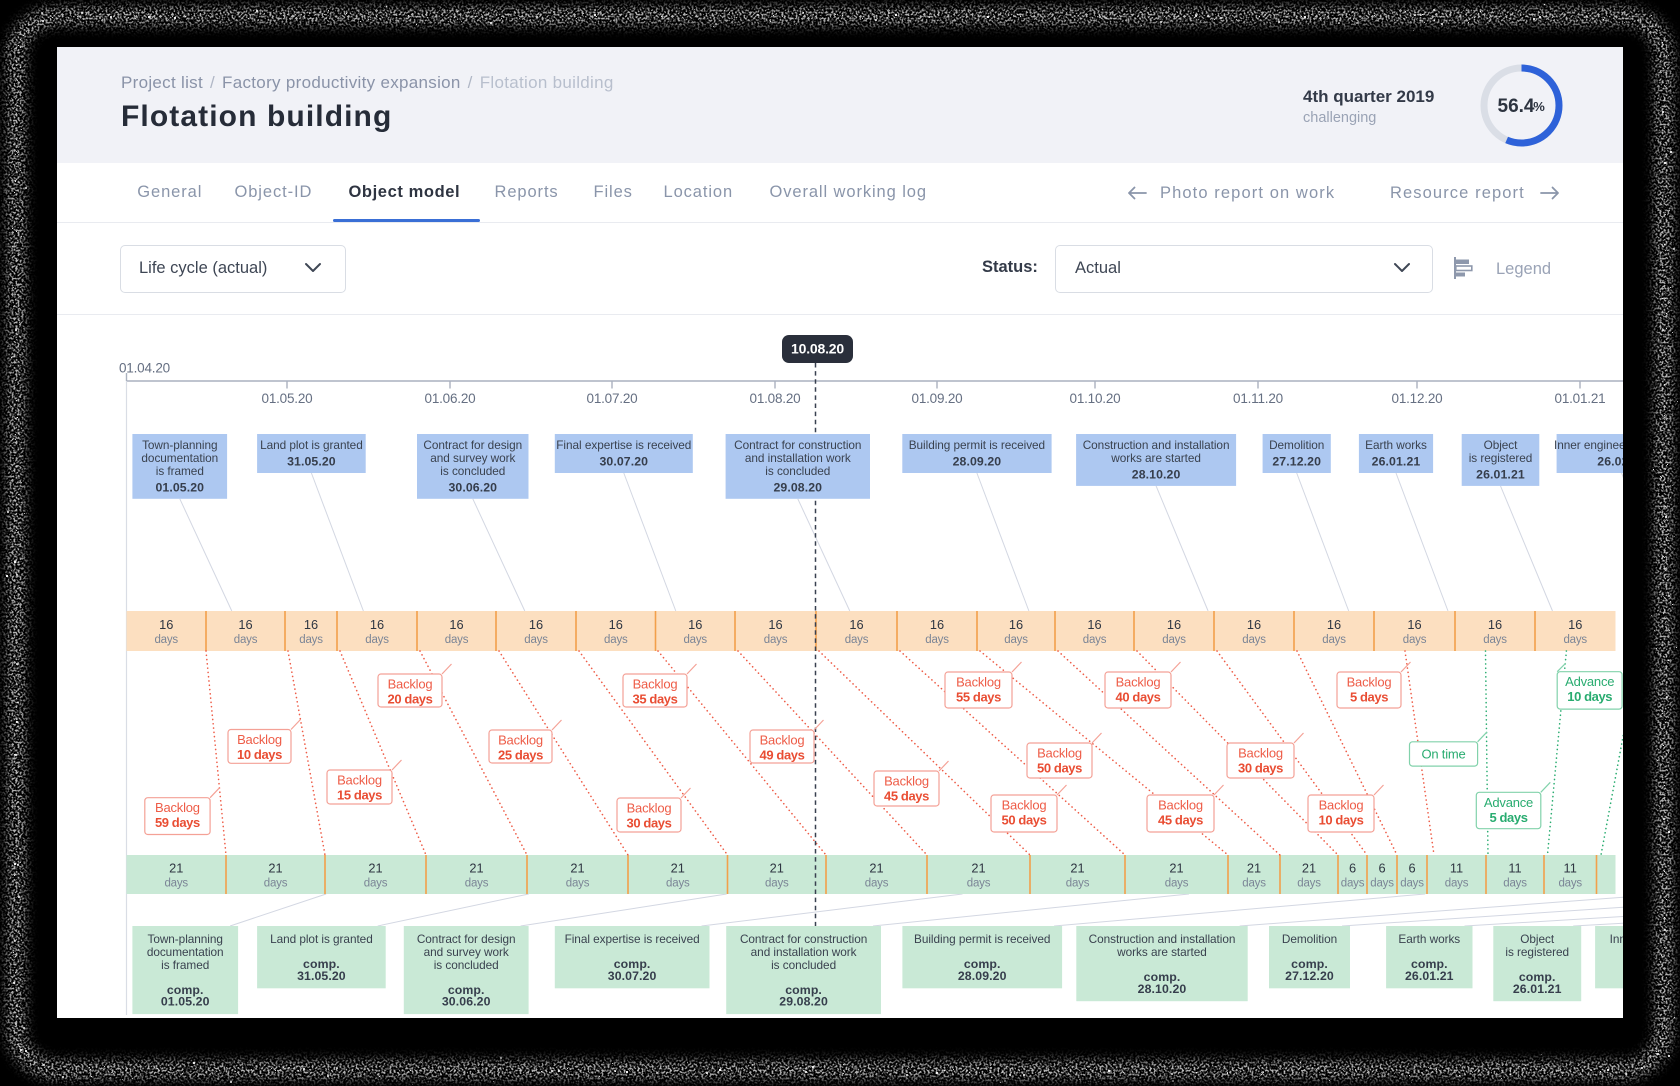 The width and height of the screenshot is (1680, 1086). I want to click on svg-text: 28.10.20, so click(1156, 474).